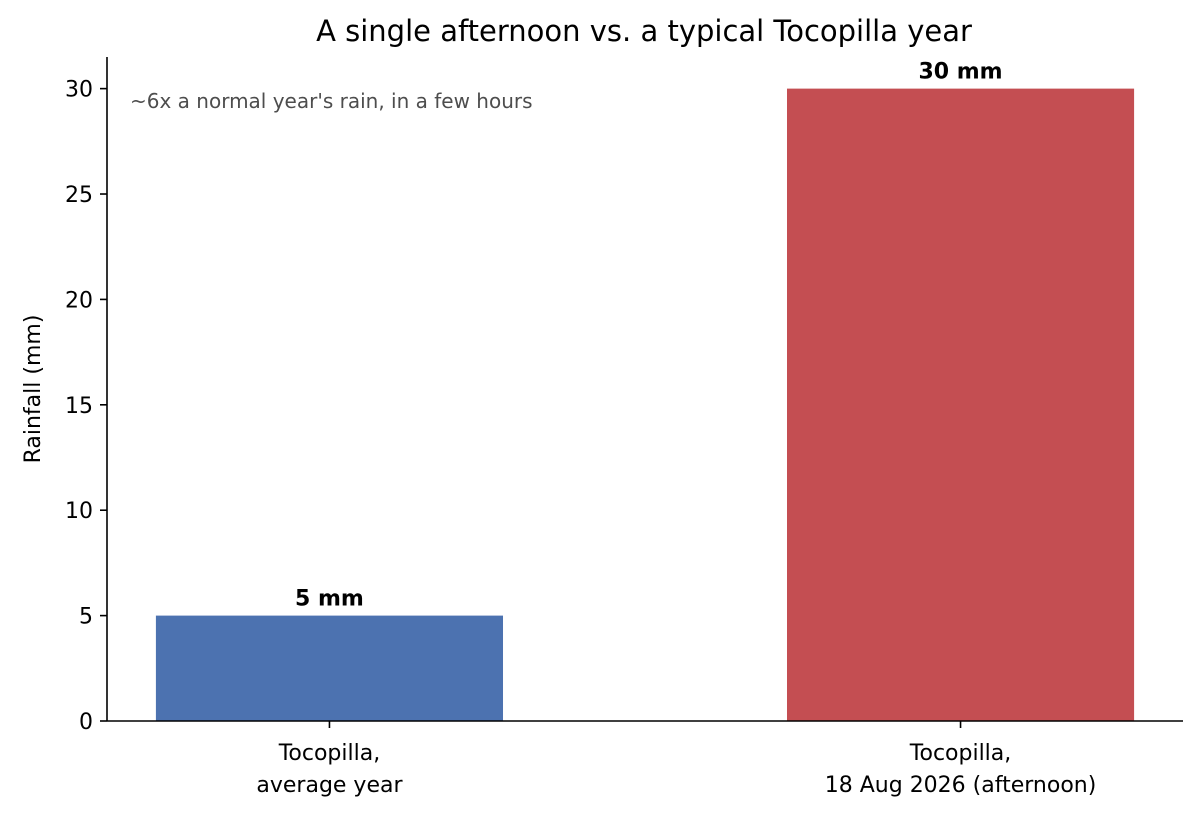  Describe the element at coordinates (79, 406) in the screenshot. I see `y-tick-label: 15` at that location.